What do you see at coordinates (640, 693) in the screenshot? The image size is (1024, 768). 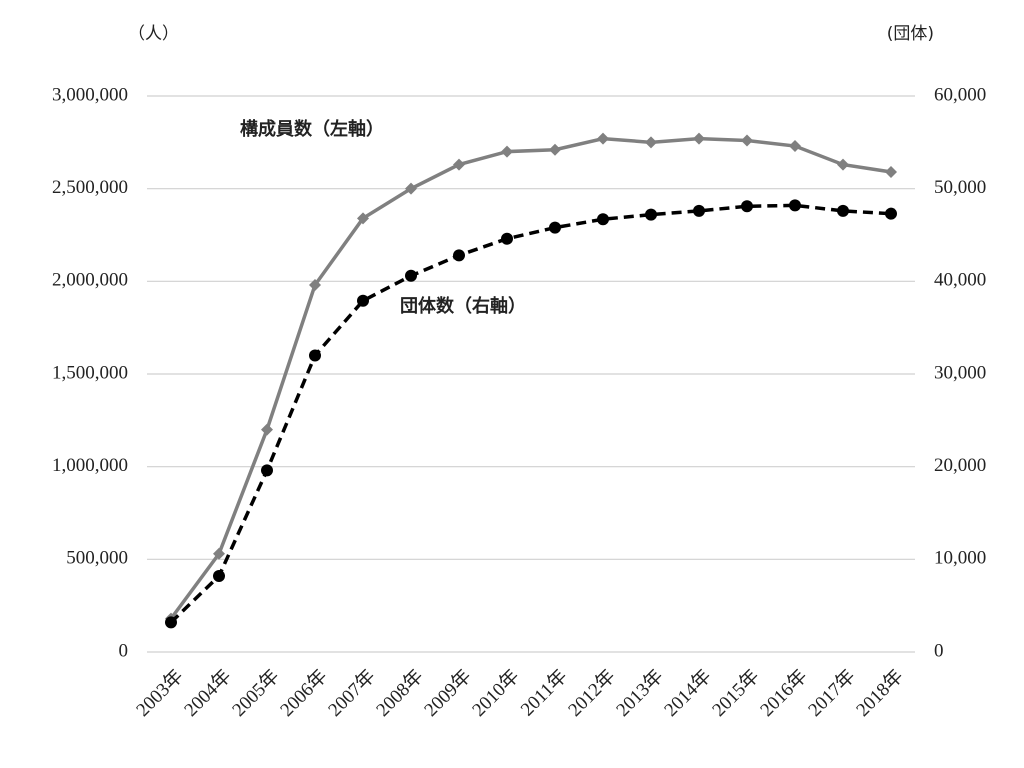 I see `x-tick-label: 2013年` at bounding box center [640, 693].